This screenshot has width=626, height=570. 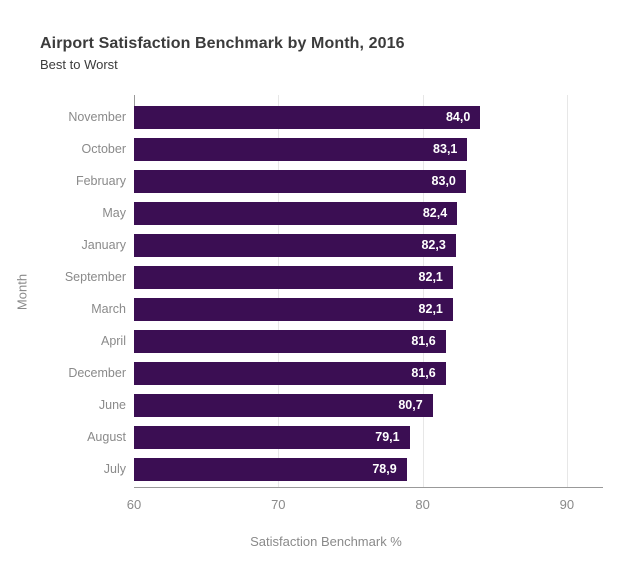 I want to click on bar-value-label: 78,9, so click(x=384, y=469).